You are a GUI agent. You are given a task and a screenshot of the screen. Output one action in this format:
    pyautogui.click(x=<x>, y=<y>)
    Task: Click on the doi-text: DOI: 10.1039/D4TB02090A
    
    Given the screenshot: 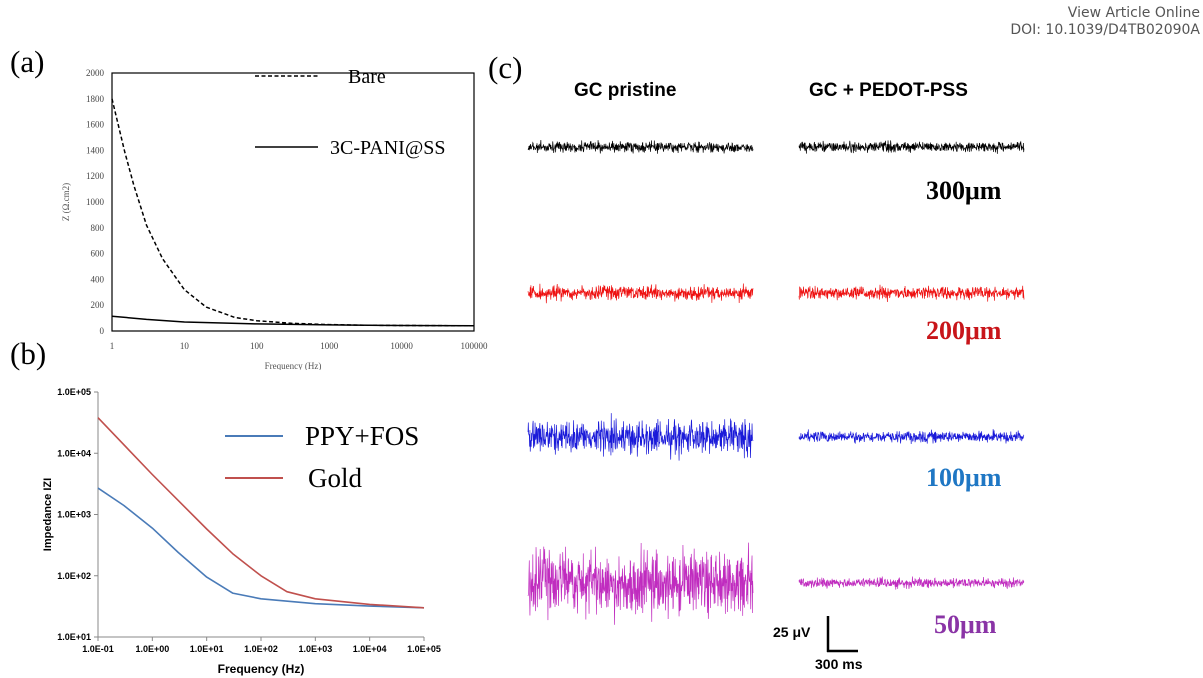 What is the action you would take?
    pyautogui.click(x=1105, y=30)
    